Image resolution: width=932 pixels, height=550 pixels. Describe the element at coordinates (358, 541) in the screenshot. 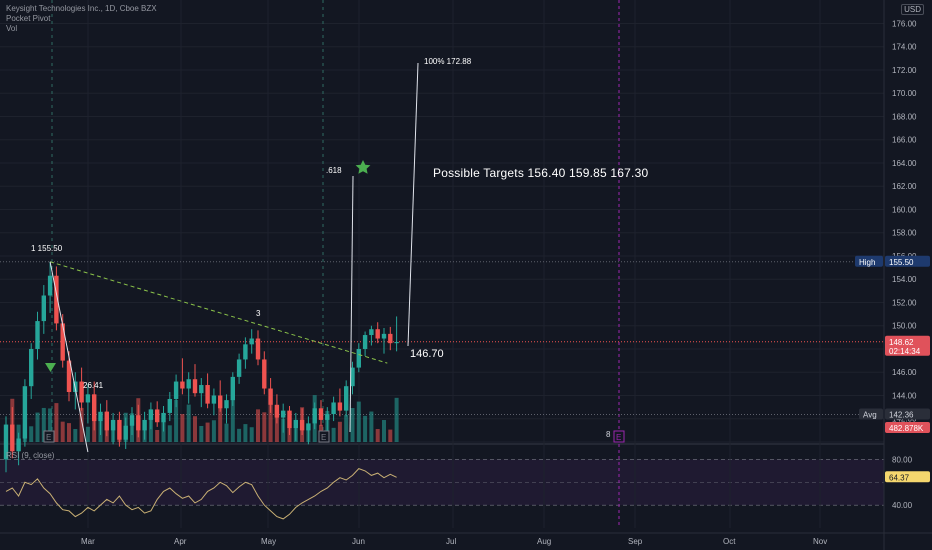

I see `month-label: Jun` at that location.